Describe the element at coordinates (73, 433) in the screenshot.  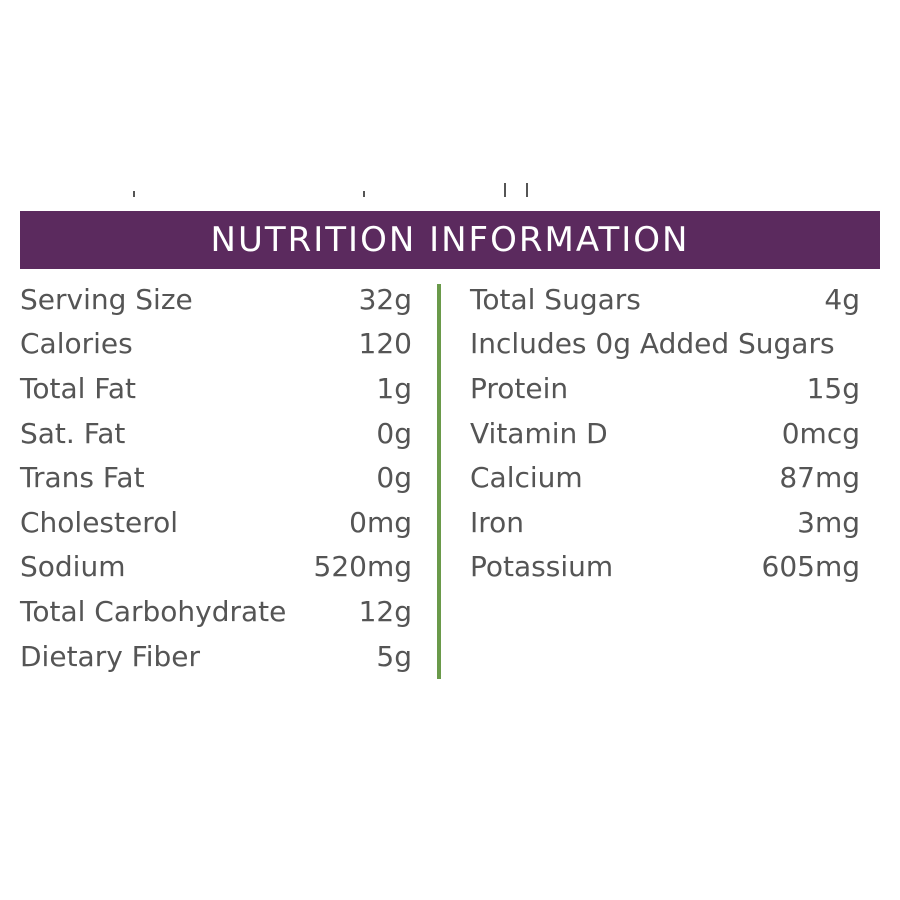
I see `nutrient-label: Sat. Fat` at that location.